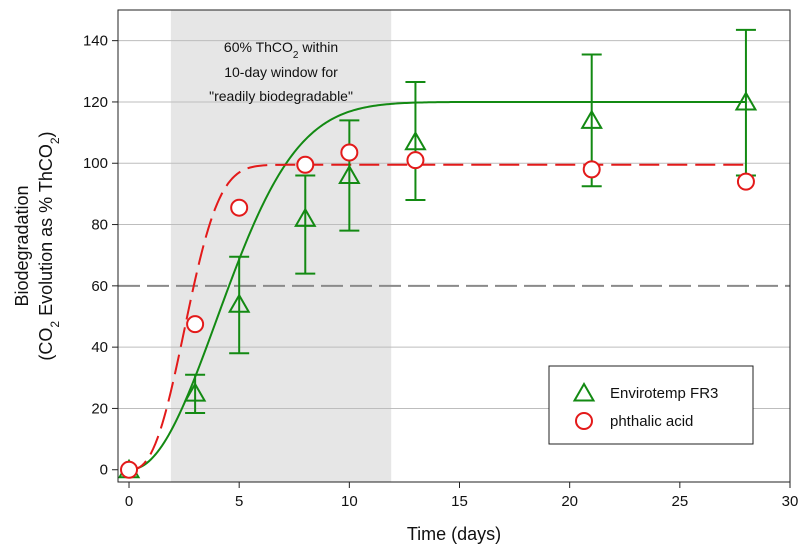  I want to click on ylabel-subscript-2a: 2, so click(55, 324).